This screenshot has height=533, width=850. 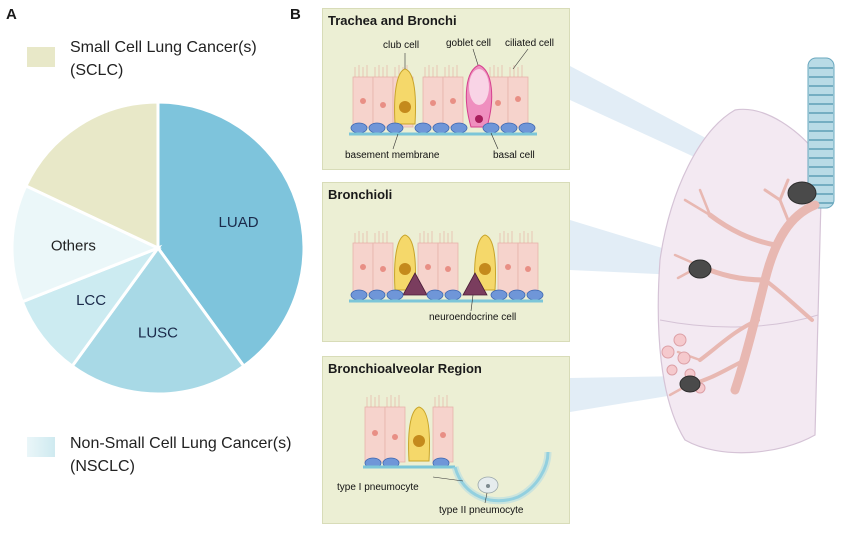 What do you see at coordinates (631, 394) in the screenshot?
I see `beam-alveolar` at bounding box center [631, 394].